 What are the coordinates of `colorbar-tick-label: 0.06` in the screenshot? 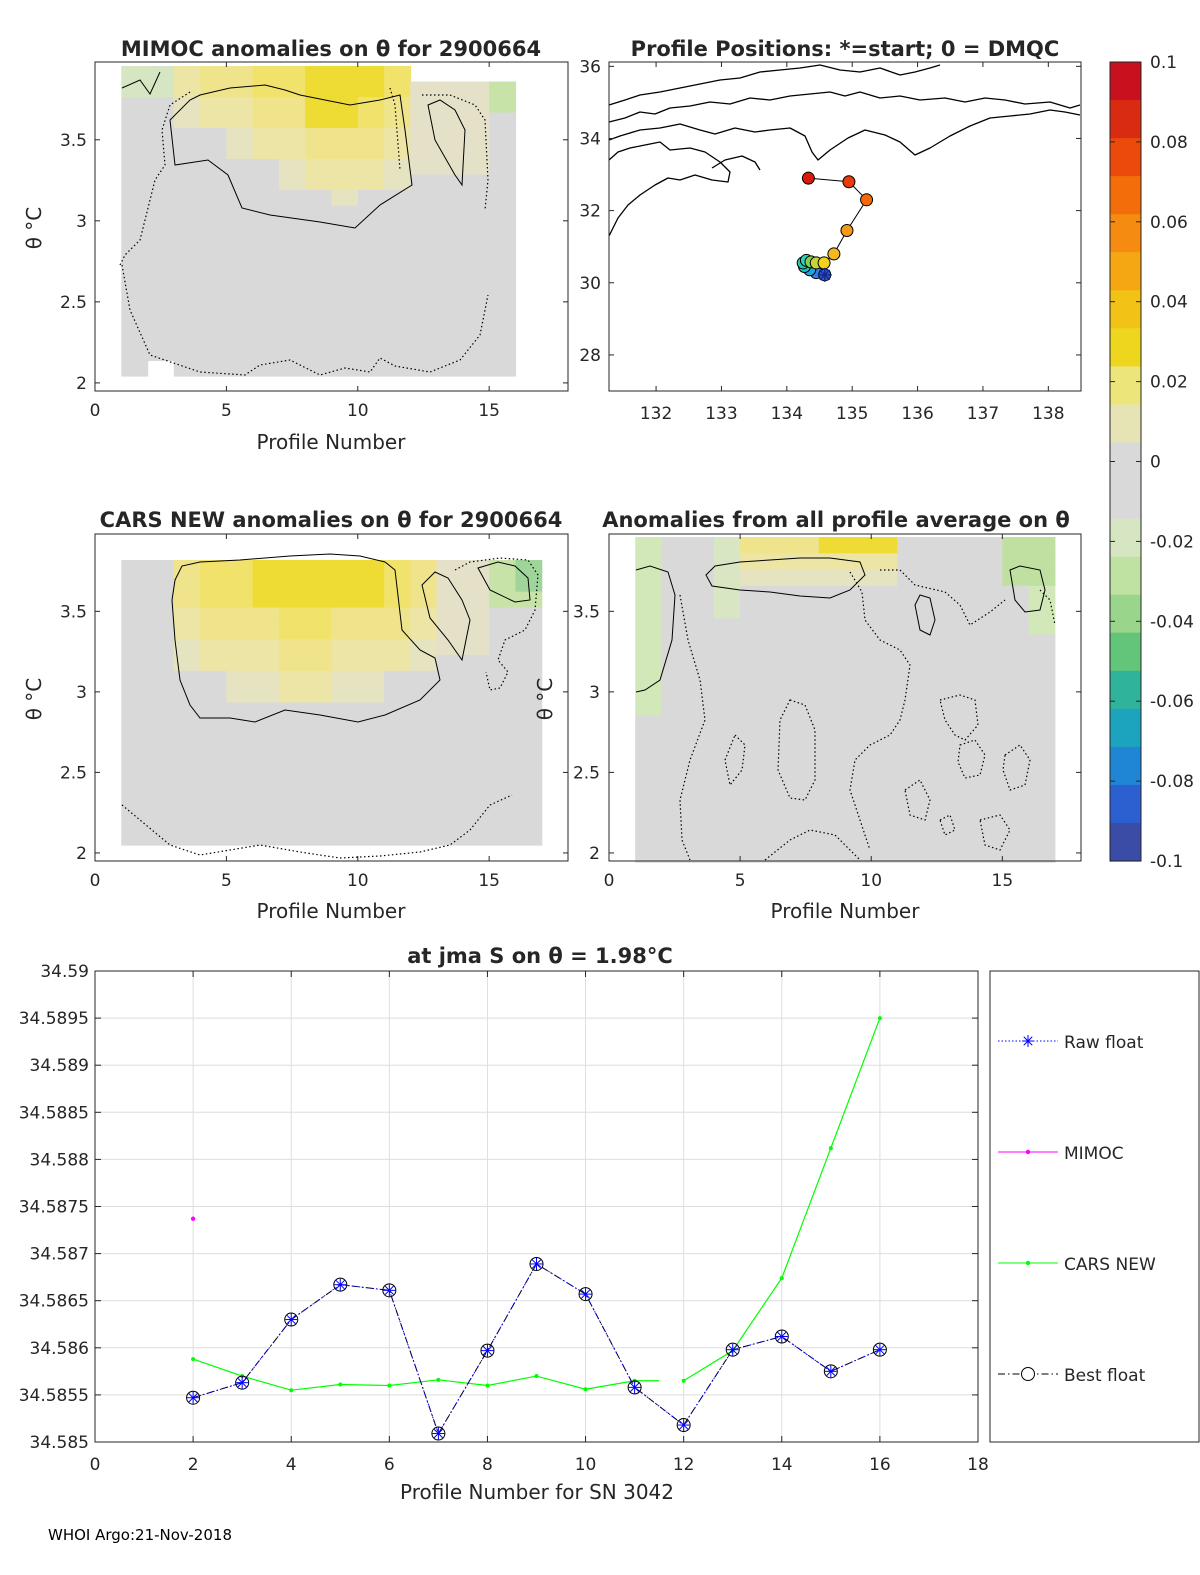 It's located at (1169, 223).